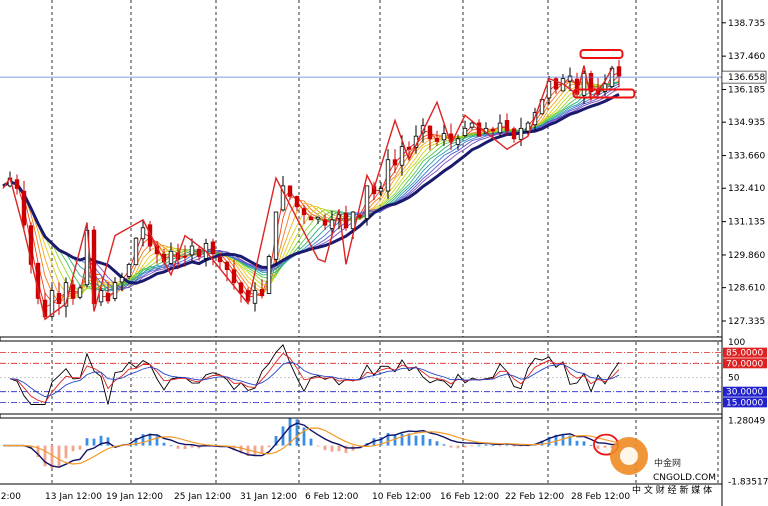  What do you see at coordinates (744, 364) in the screenshot?
I see `osc-tick-label-2: 70.0000` at bounding box center [744, 364].